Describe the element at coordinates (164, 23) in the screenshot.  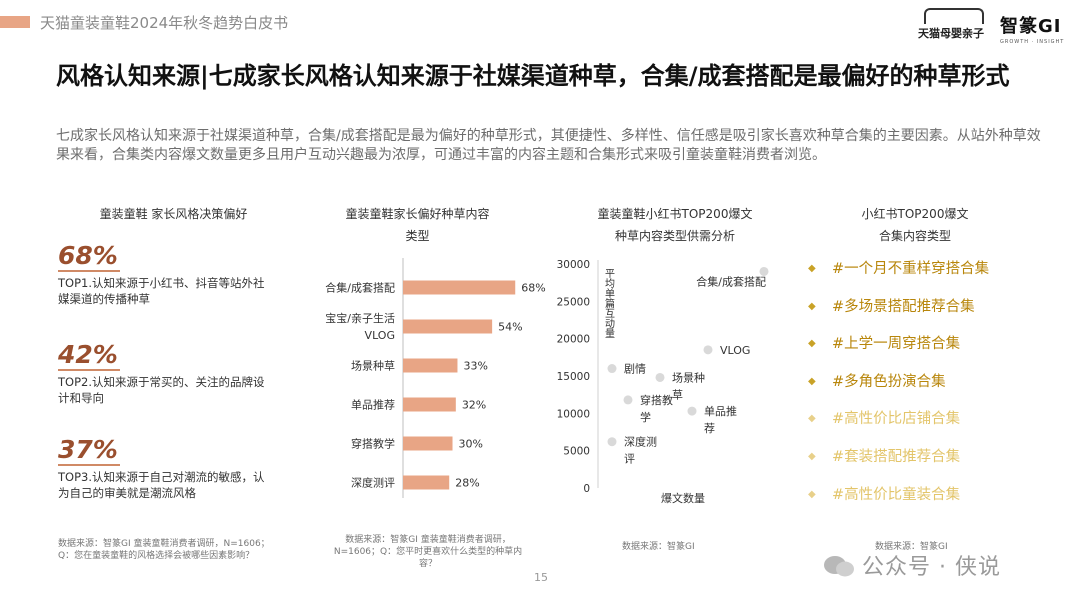
I see `report-title: 天猫童装童鞋2024年秋冬趋势白皮书` at that location.